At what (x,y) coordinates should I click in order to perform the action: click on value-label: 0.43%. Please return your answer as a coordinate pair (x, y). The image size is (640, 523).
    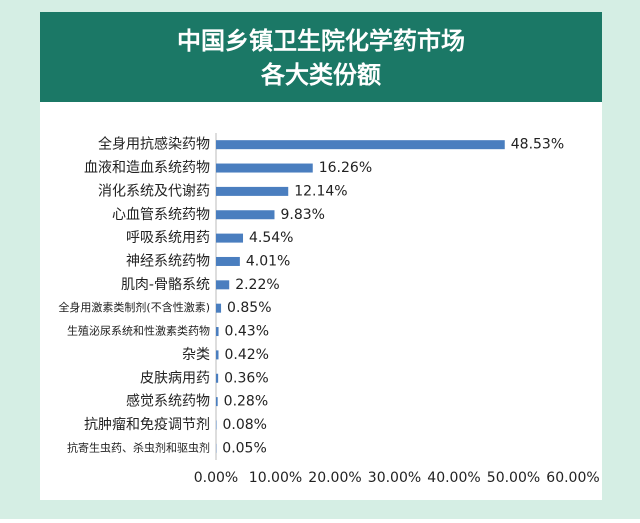
    Looking at the image, I should click on (247, 332).